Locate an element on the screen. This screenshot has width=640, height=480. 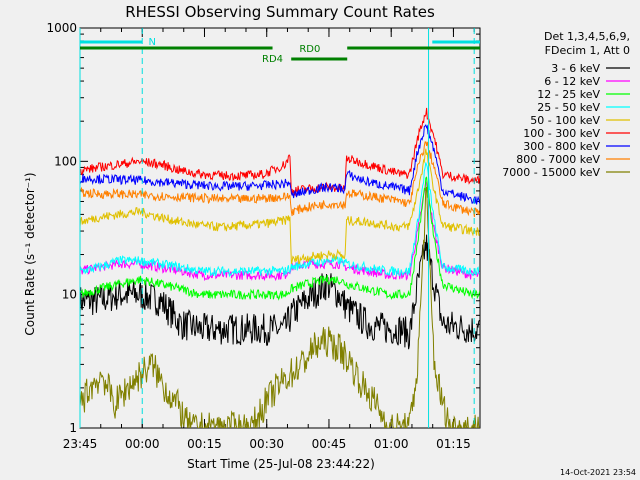
y-tick-label: 1000 is located at coordinates (61, 28).